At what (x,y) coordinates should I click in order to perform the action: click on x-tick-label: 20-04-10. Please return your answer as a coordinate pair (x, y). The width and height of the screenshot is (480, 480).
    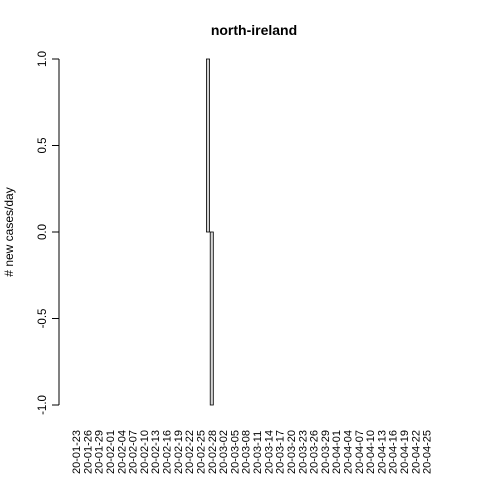
    Looking at the image, I should click on (371, 452).